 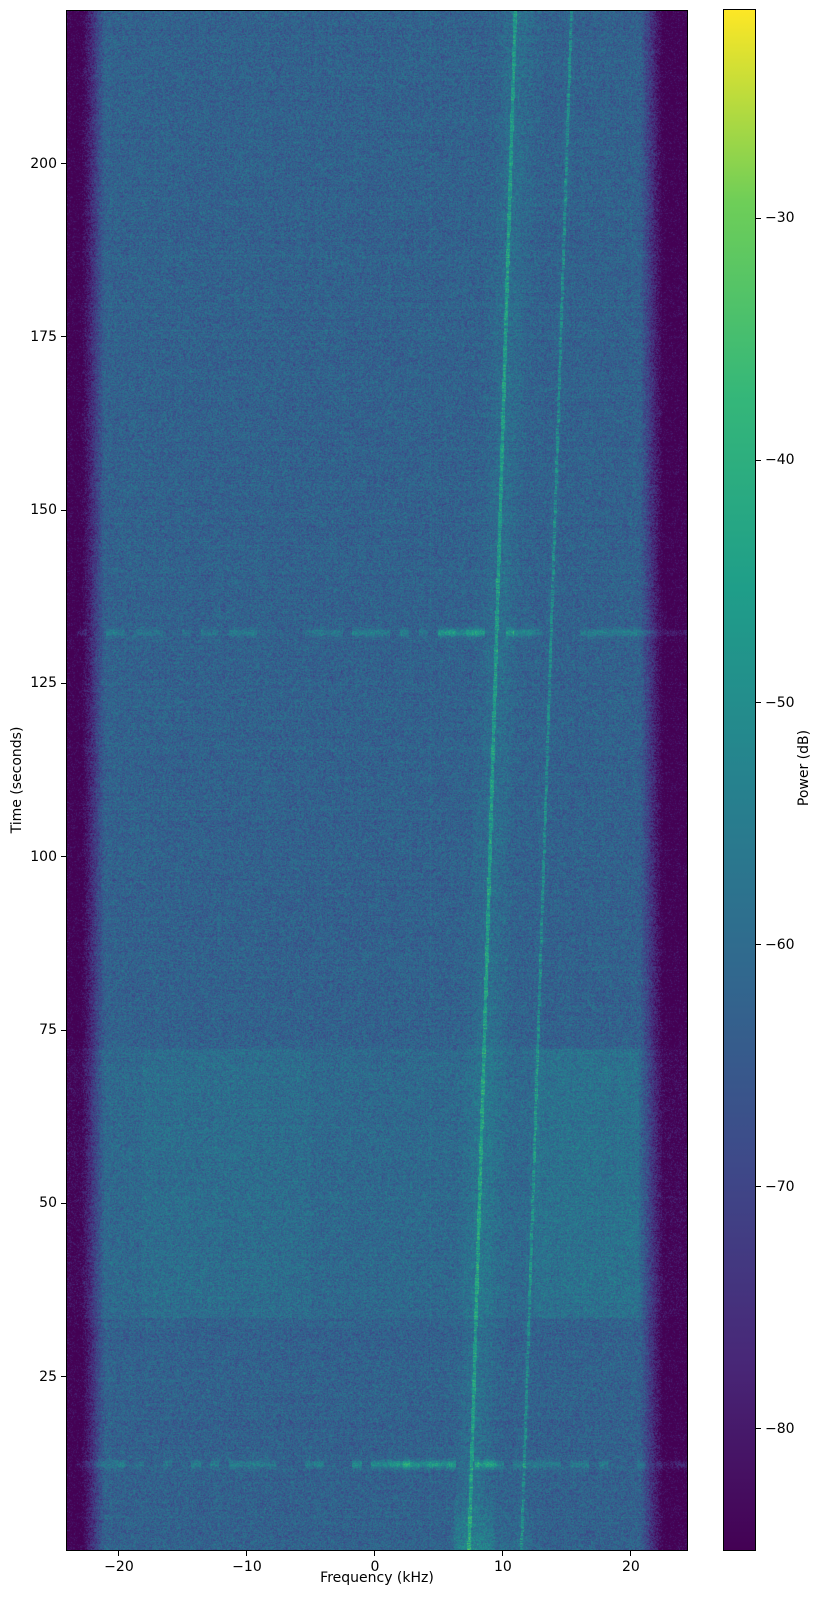 I want to click on colorbar-gradient, so click(x=739, y=780).